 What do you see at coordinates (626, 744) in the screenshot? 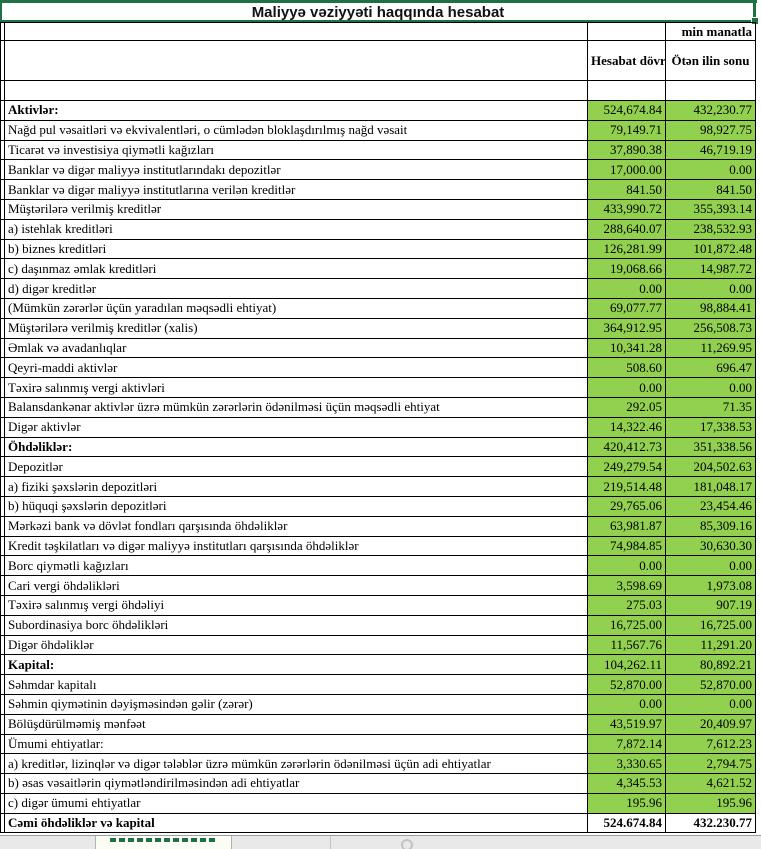
I see `cell-current: 7,872.14` at bounding box center [626, 744].